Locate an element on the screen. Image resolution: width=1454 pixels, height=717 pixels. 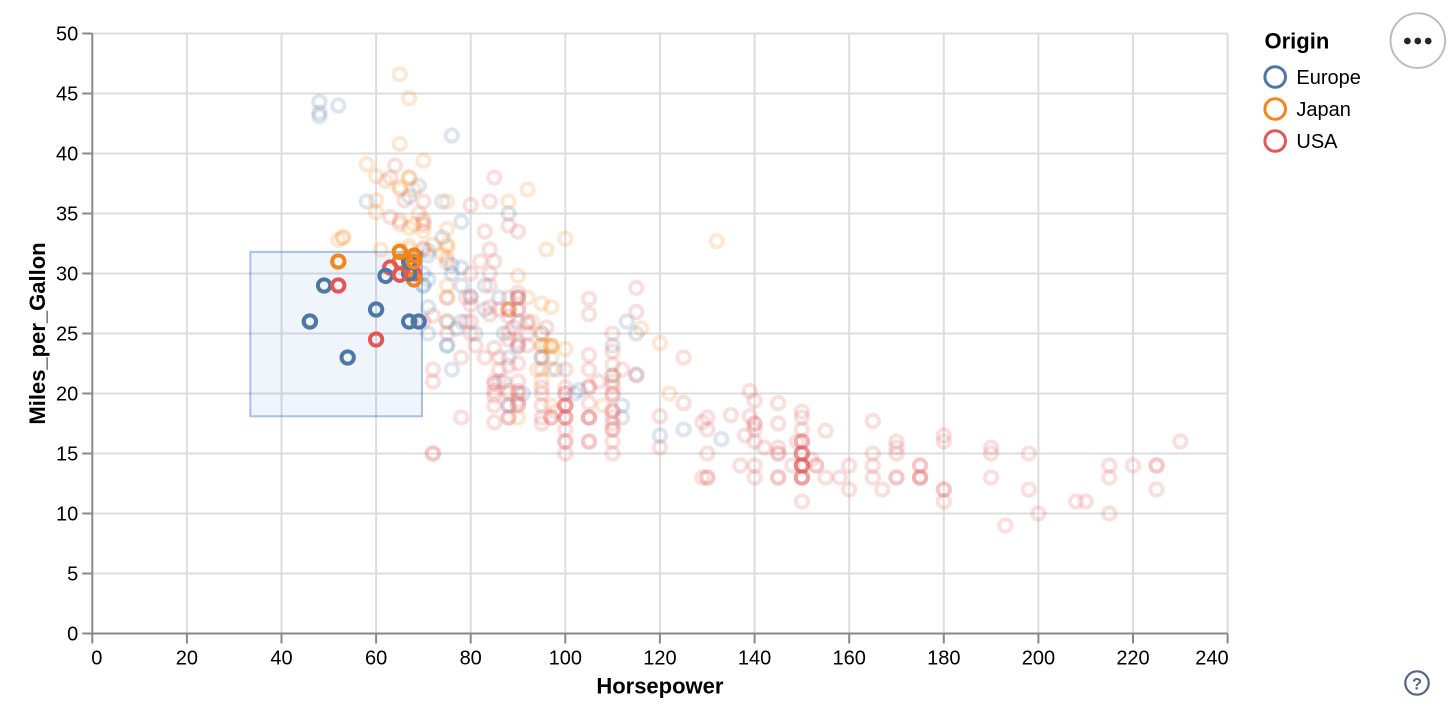
svg-text: 120 is located at coordinates (659, 658).